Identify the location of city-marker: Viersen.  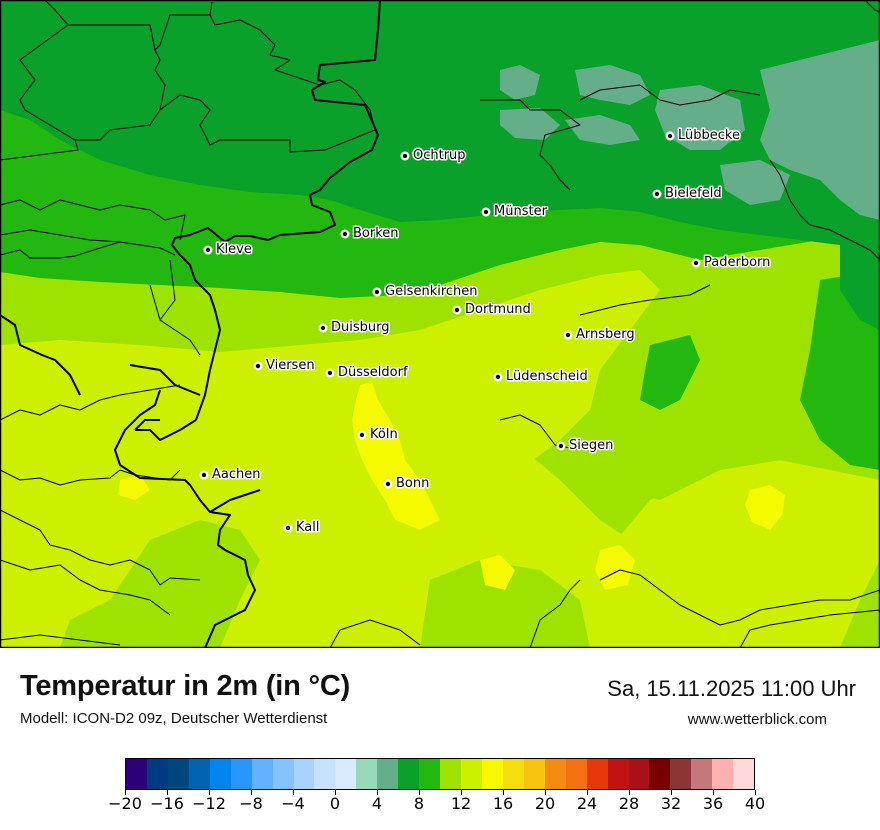
(284, 366).